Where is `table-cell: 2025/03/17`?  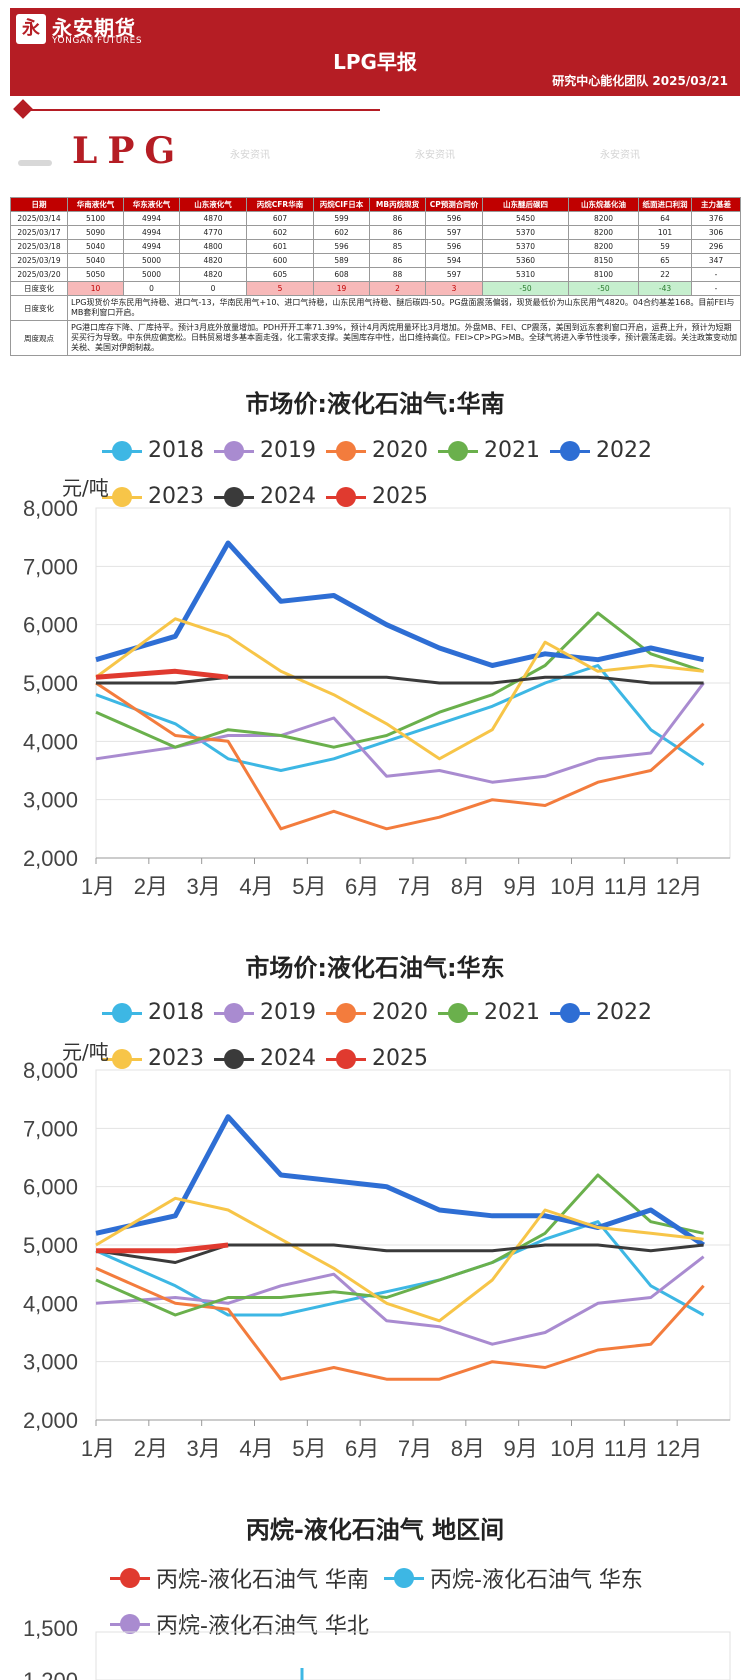 table-cell: 2025/03/17 is located at coordinates (39, 232).